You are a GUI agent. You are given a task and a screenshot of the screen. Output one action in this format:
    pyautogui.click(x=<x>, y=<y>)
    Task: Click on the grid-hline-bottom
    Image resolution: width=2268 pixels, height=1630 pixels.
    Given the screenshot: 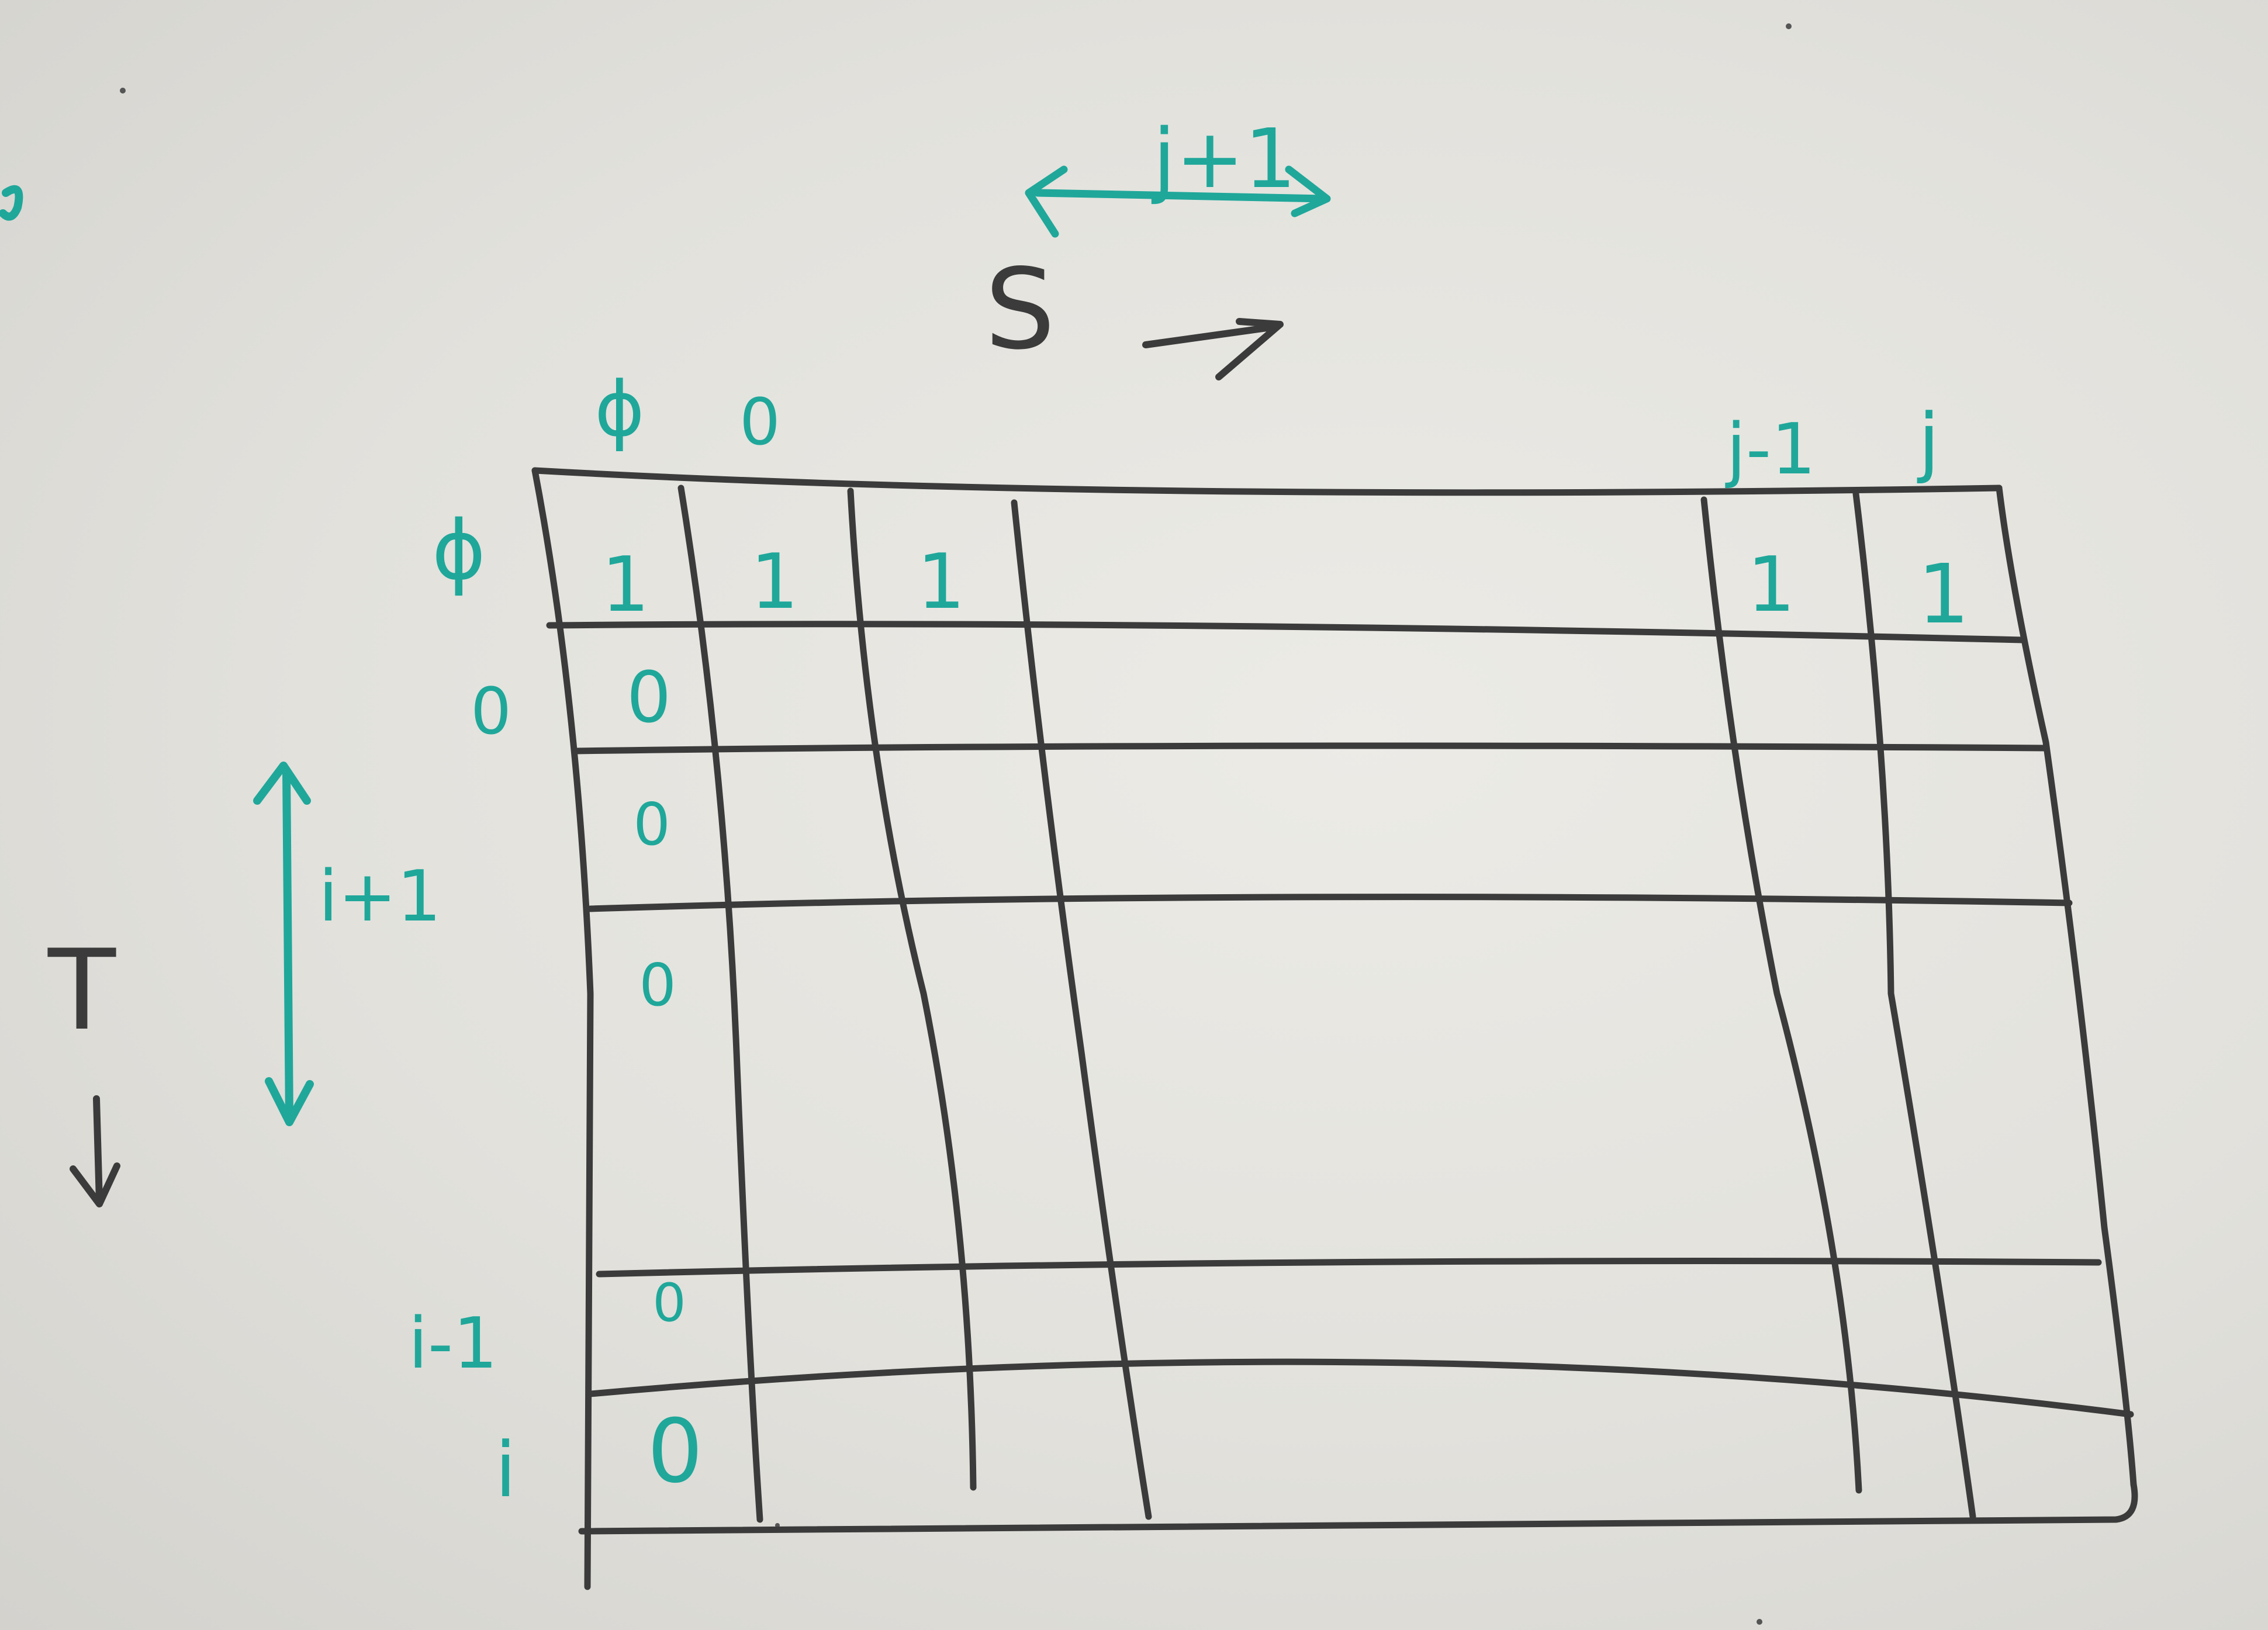 What is the action you would take?
    pyautogui.click(x=1358, y=1508)
    